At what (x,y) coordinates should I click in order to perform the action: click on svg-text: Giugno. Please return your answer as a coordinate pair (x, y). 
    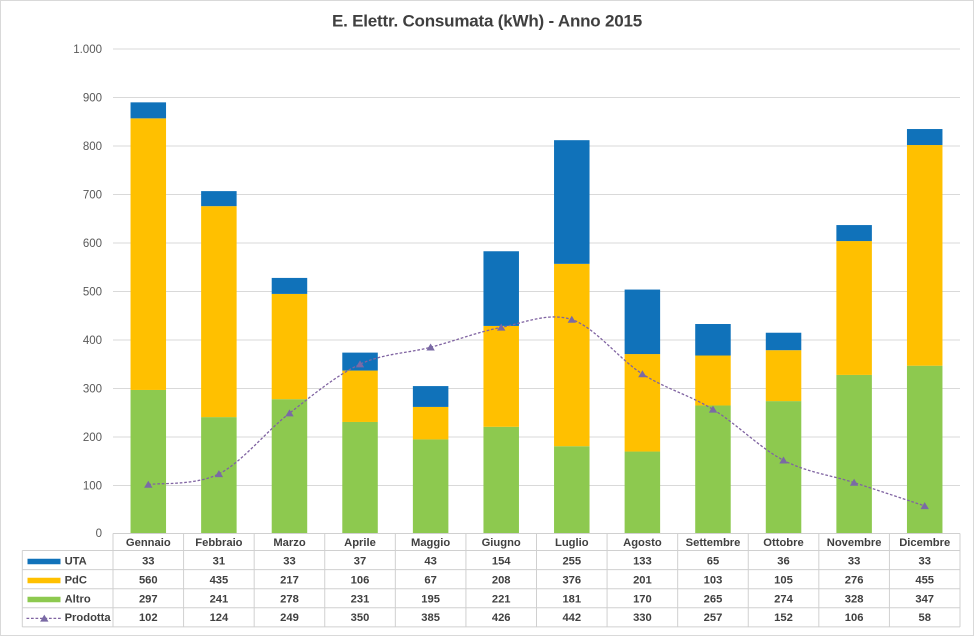
    Looking at the image, I should click on (501, 543).